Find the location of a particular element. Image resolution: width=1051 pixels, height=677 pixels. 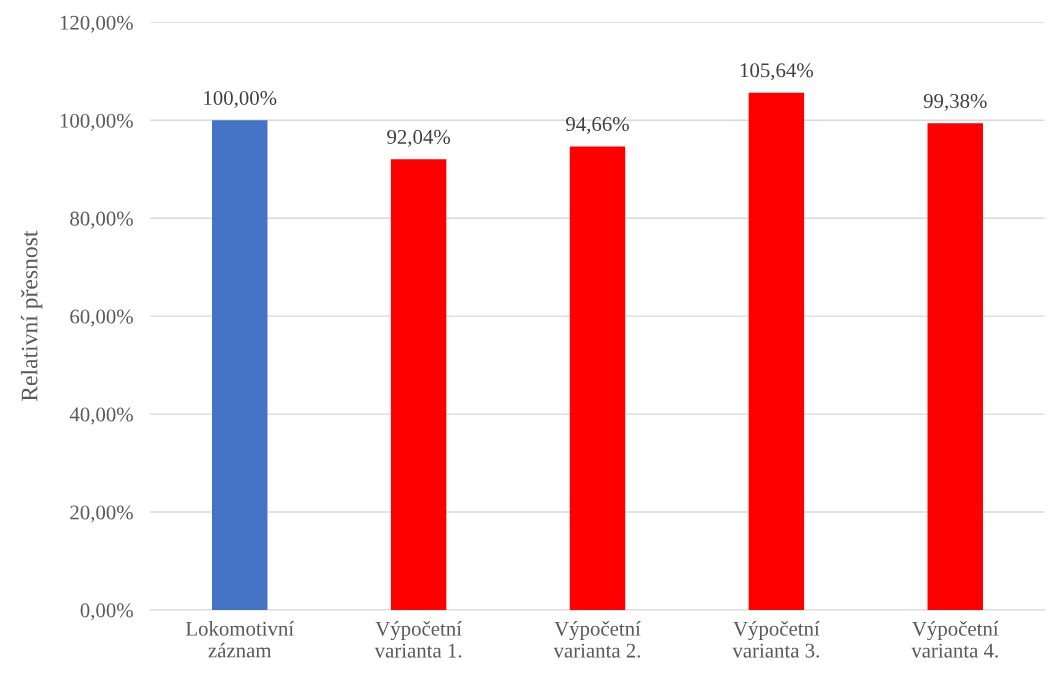

x-tick-label: Lokomotivní záznam is located at coordinates (239, 639).